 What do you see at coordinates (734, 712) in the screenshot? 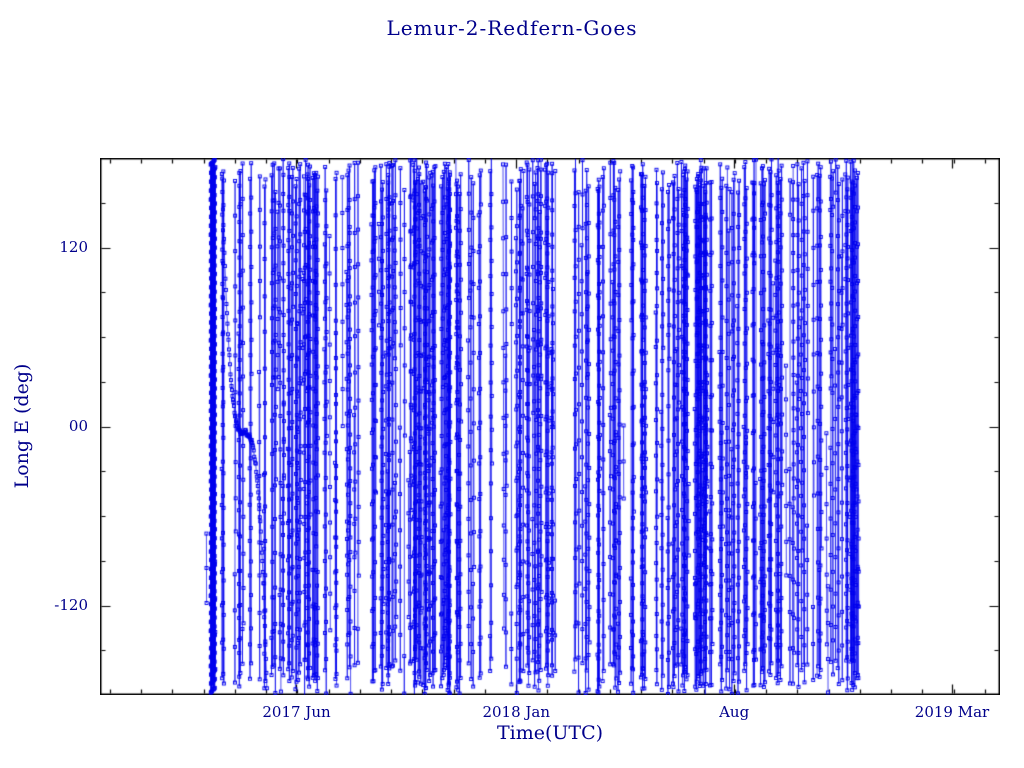
I see `x-tick-label: Aug` at bounding box center [734, 712].